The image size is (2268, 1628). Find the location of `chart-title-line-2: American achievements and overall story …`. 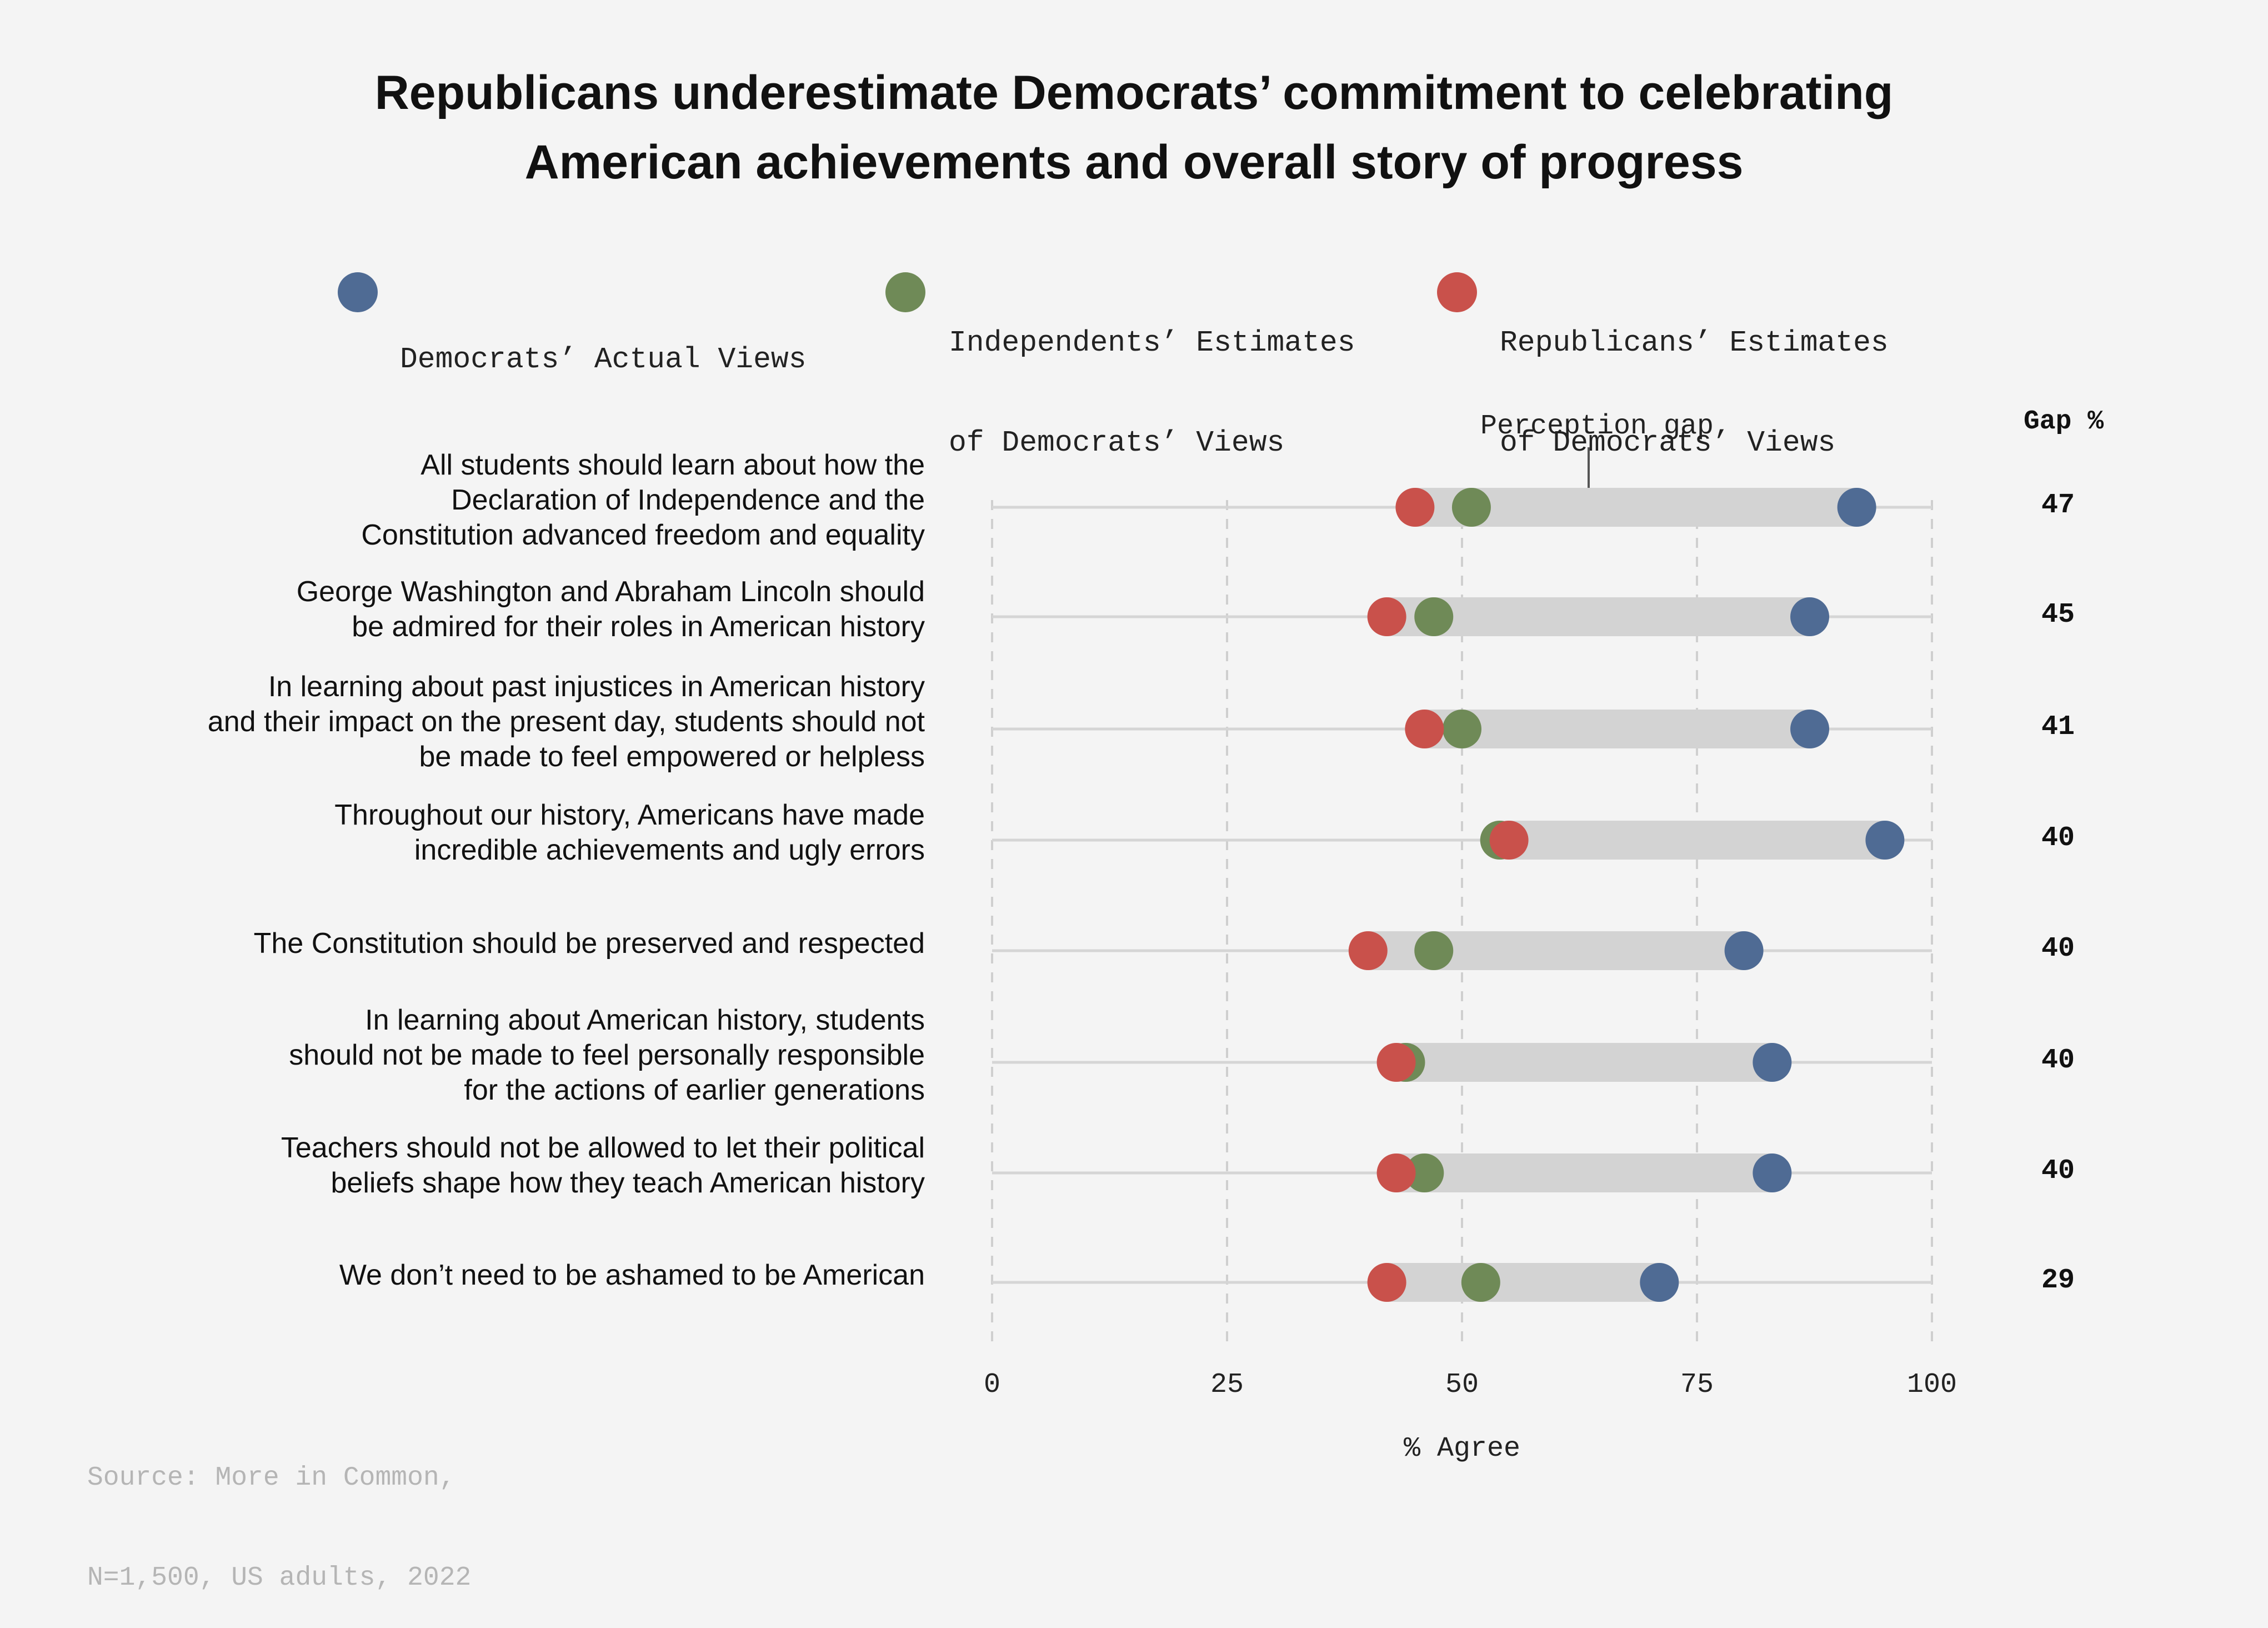

chart-title-line-2: American achievements and overall story … is located at coordinates (1134, 162).